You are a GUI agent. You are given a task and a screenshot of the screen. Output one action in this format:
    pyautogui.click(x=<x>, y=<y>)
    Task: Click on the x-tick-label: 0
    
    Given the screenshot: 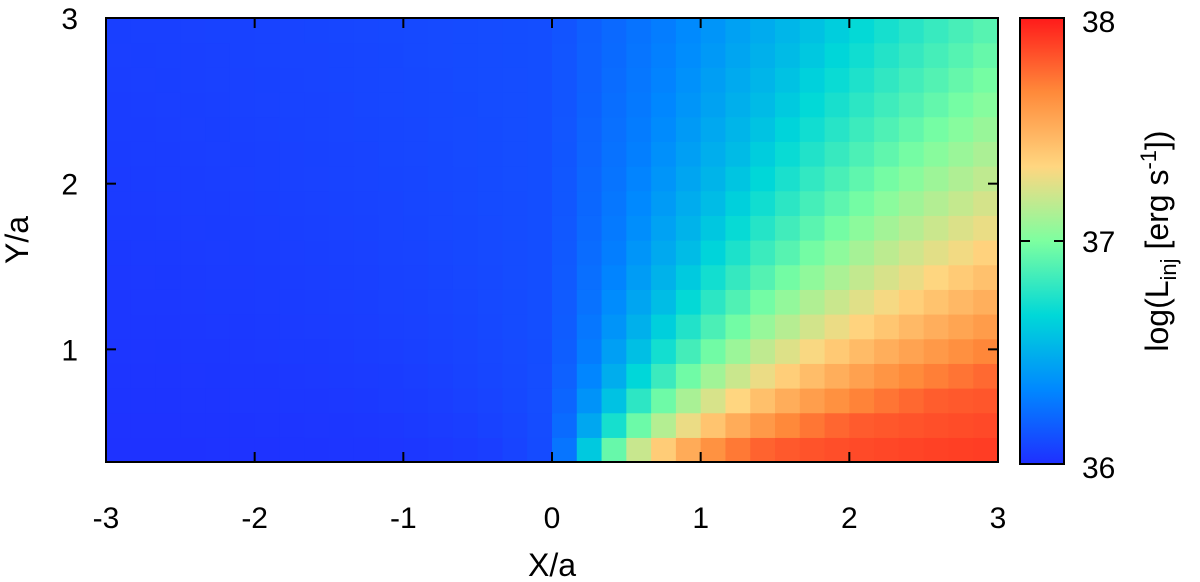 What is the action you would take?
    pyautogui.click(x=552, y=518)
    